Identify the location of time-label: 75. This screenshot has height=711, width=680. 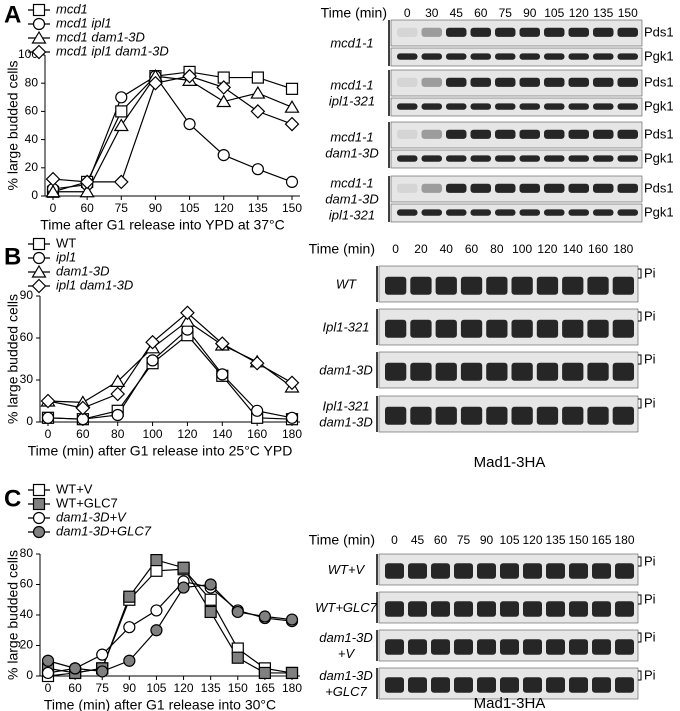
(464, 540).